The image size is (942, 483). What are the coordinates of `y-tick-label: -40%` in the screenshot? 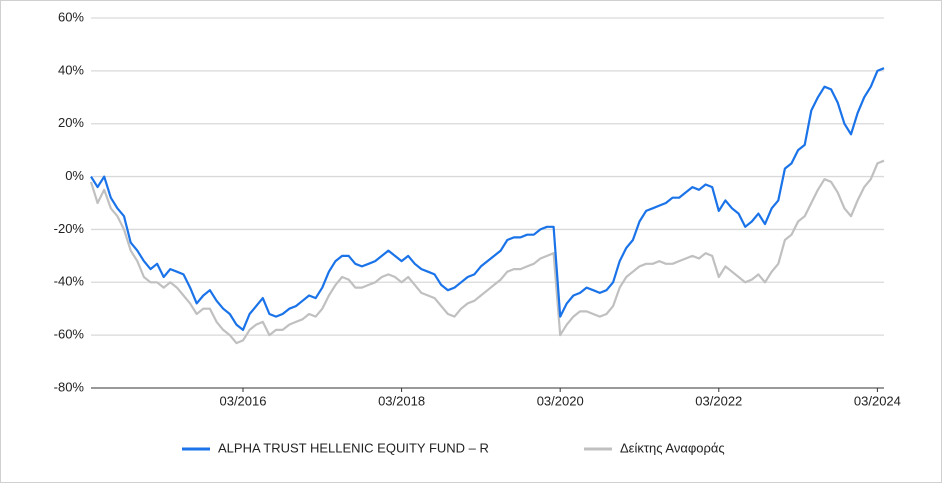 It's located at (69, 281).